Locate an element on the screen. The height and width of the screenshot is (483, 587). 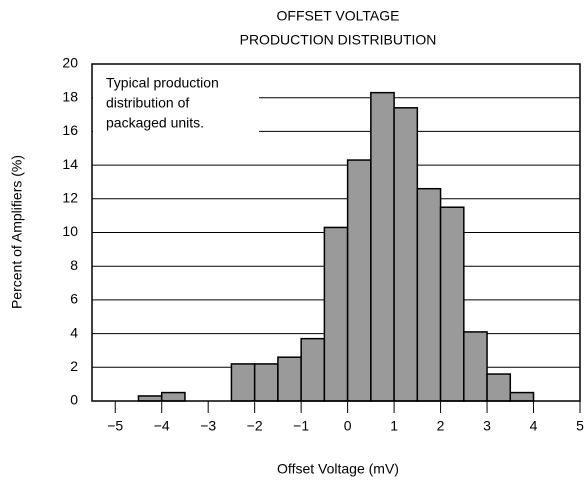
y-tick-label: 16 is located at coordinates (70, 130).